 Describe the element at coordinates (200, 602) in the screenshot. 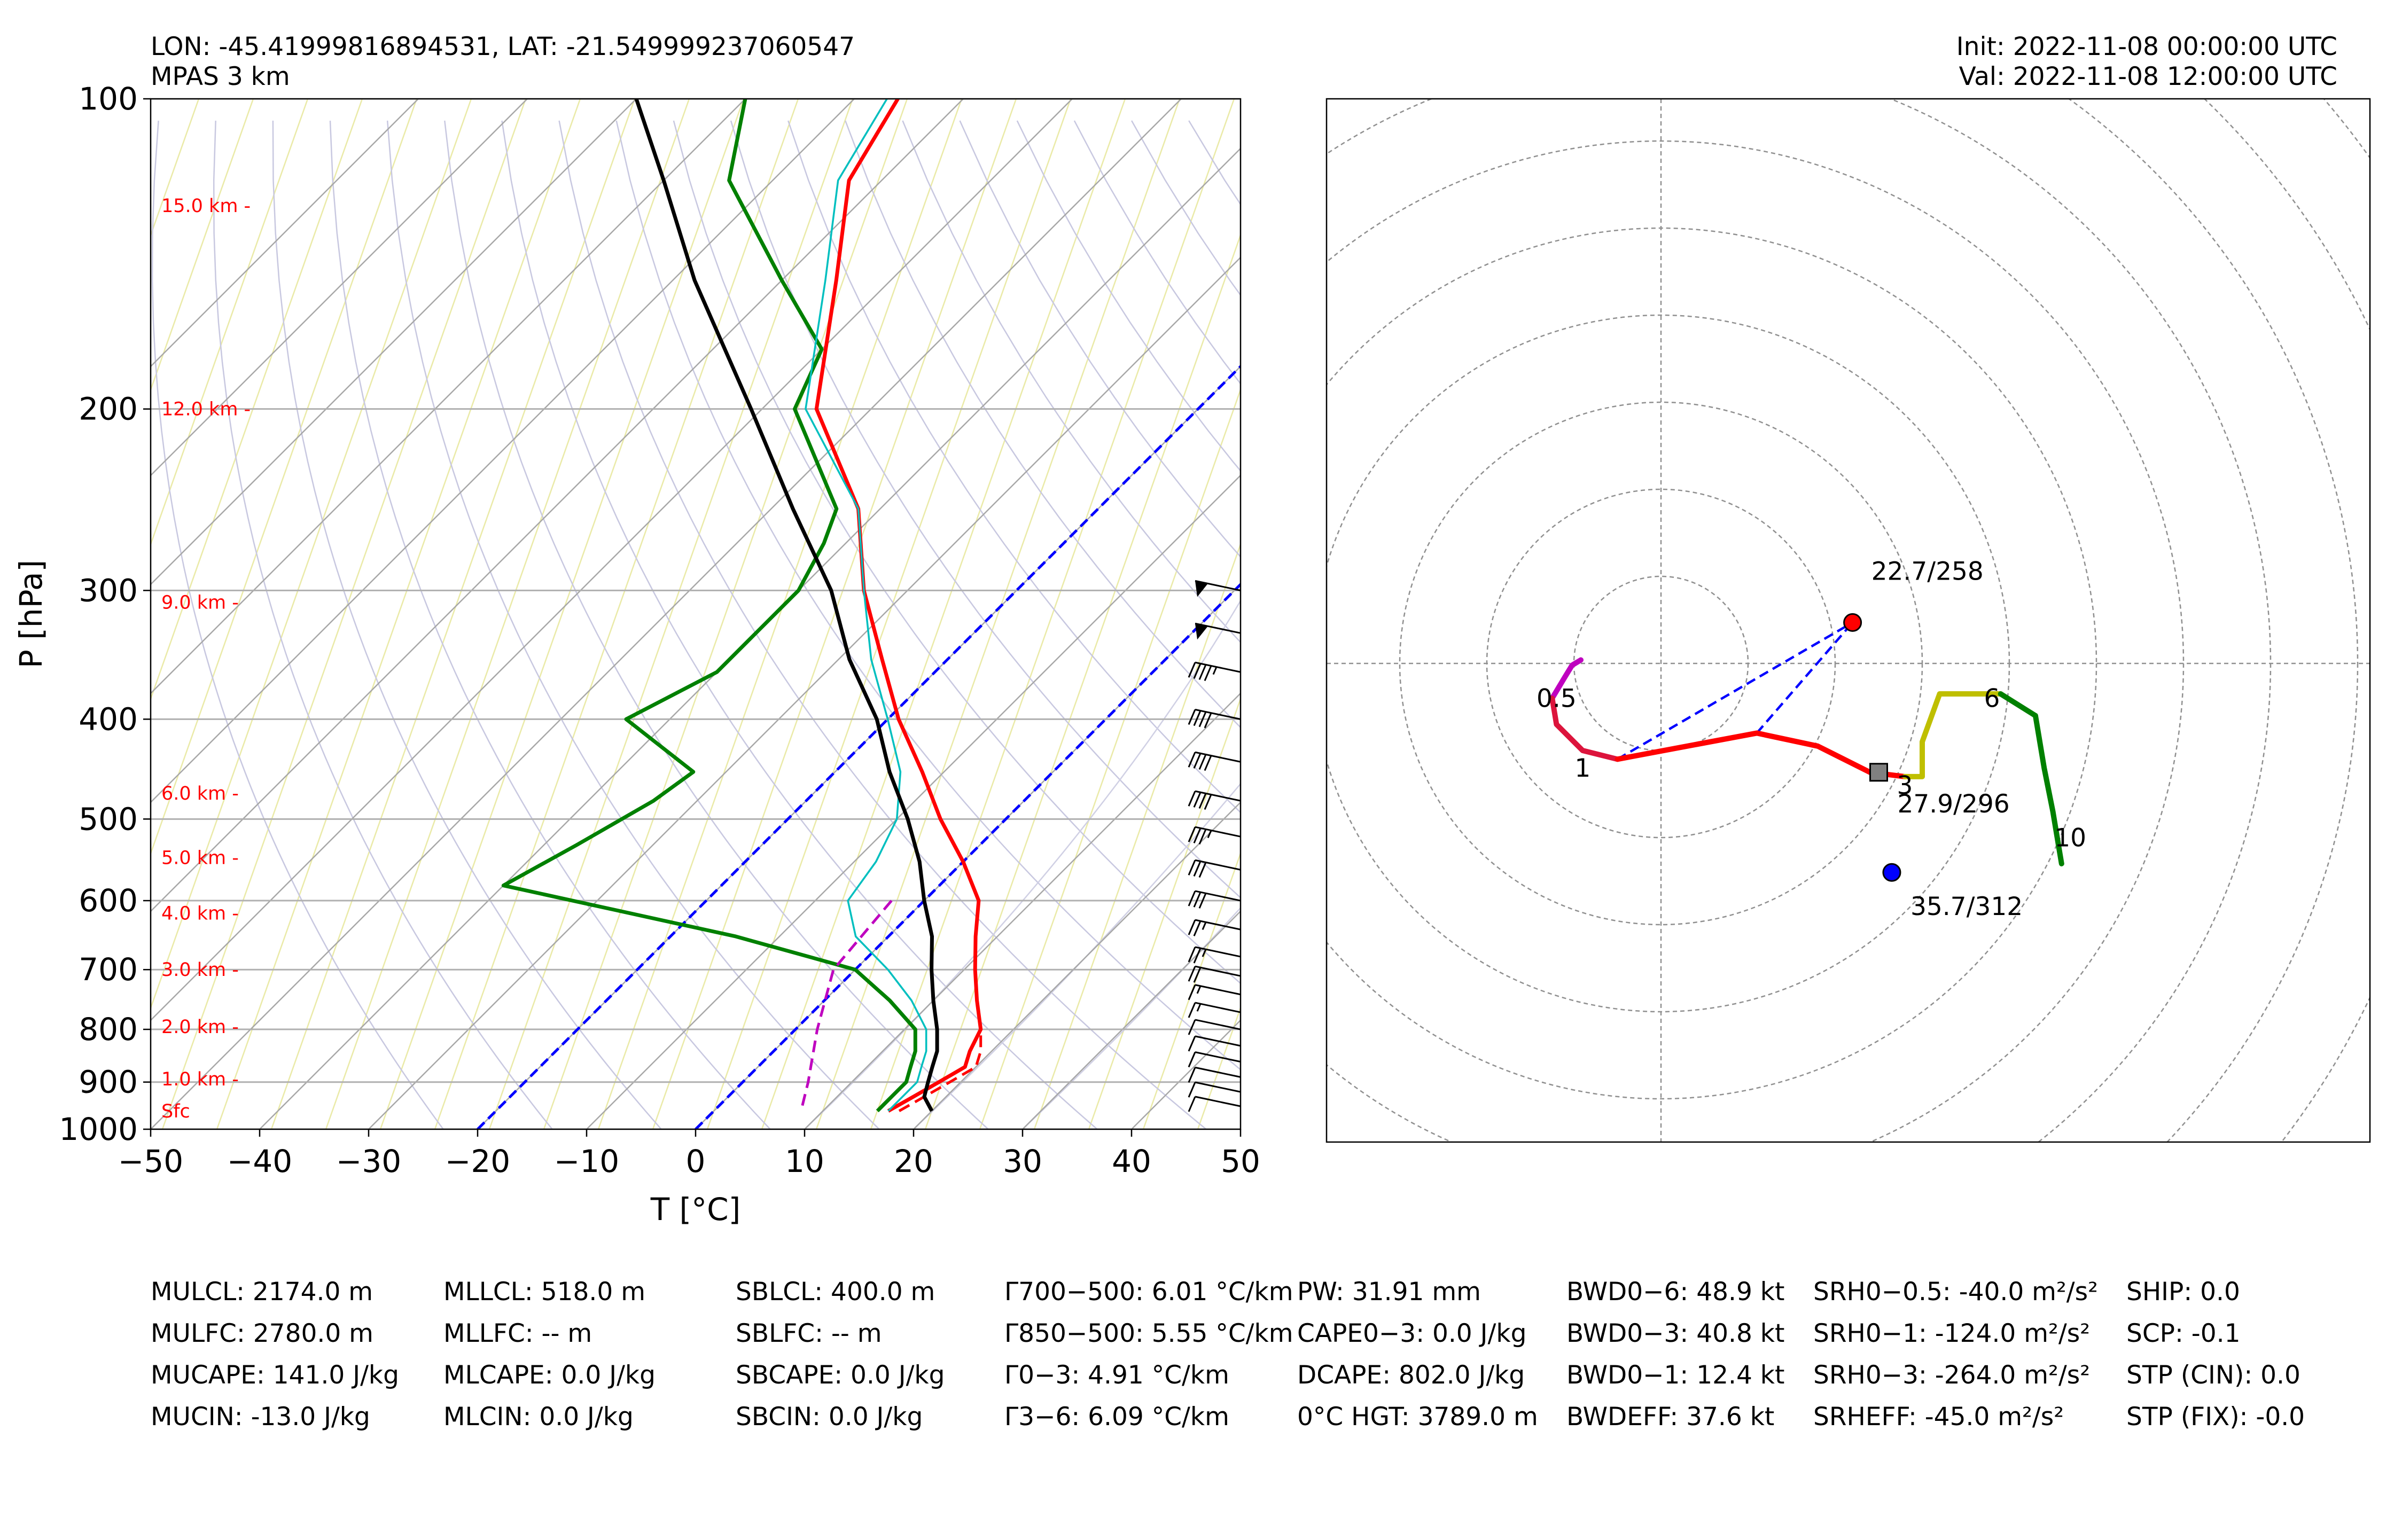

I see `height-label: 9.0 km -` at that location.